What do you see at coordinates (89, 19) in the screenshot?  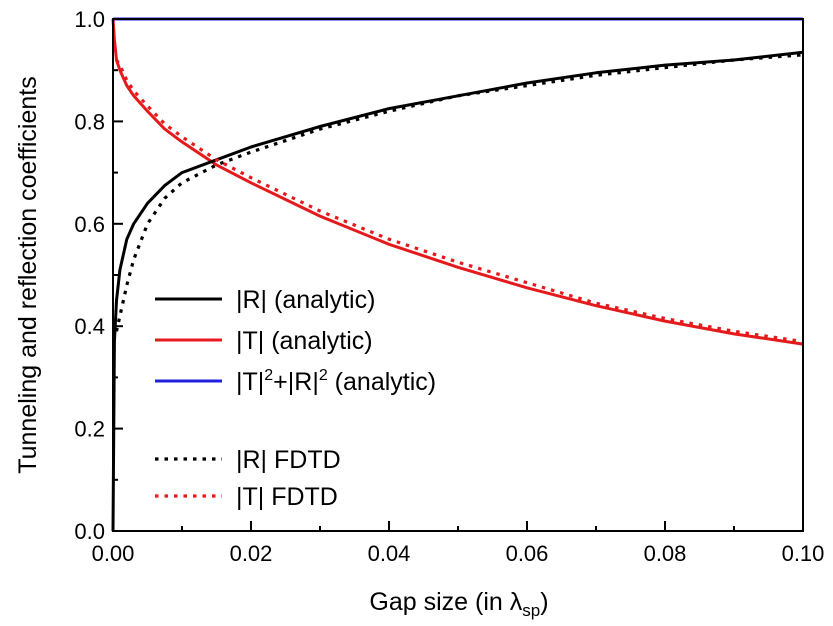 I see `y-tick-label: 1.0` at bounding box center [89, 19].